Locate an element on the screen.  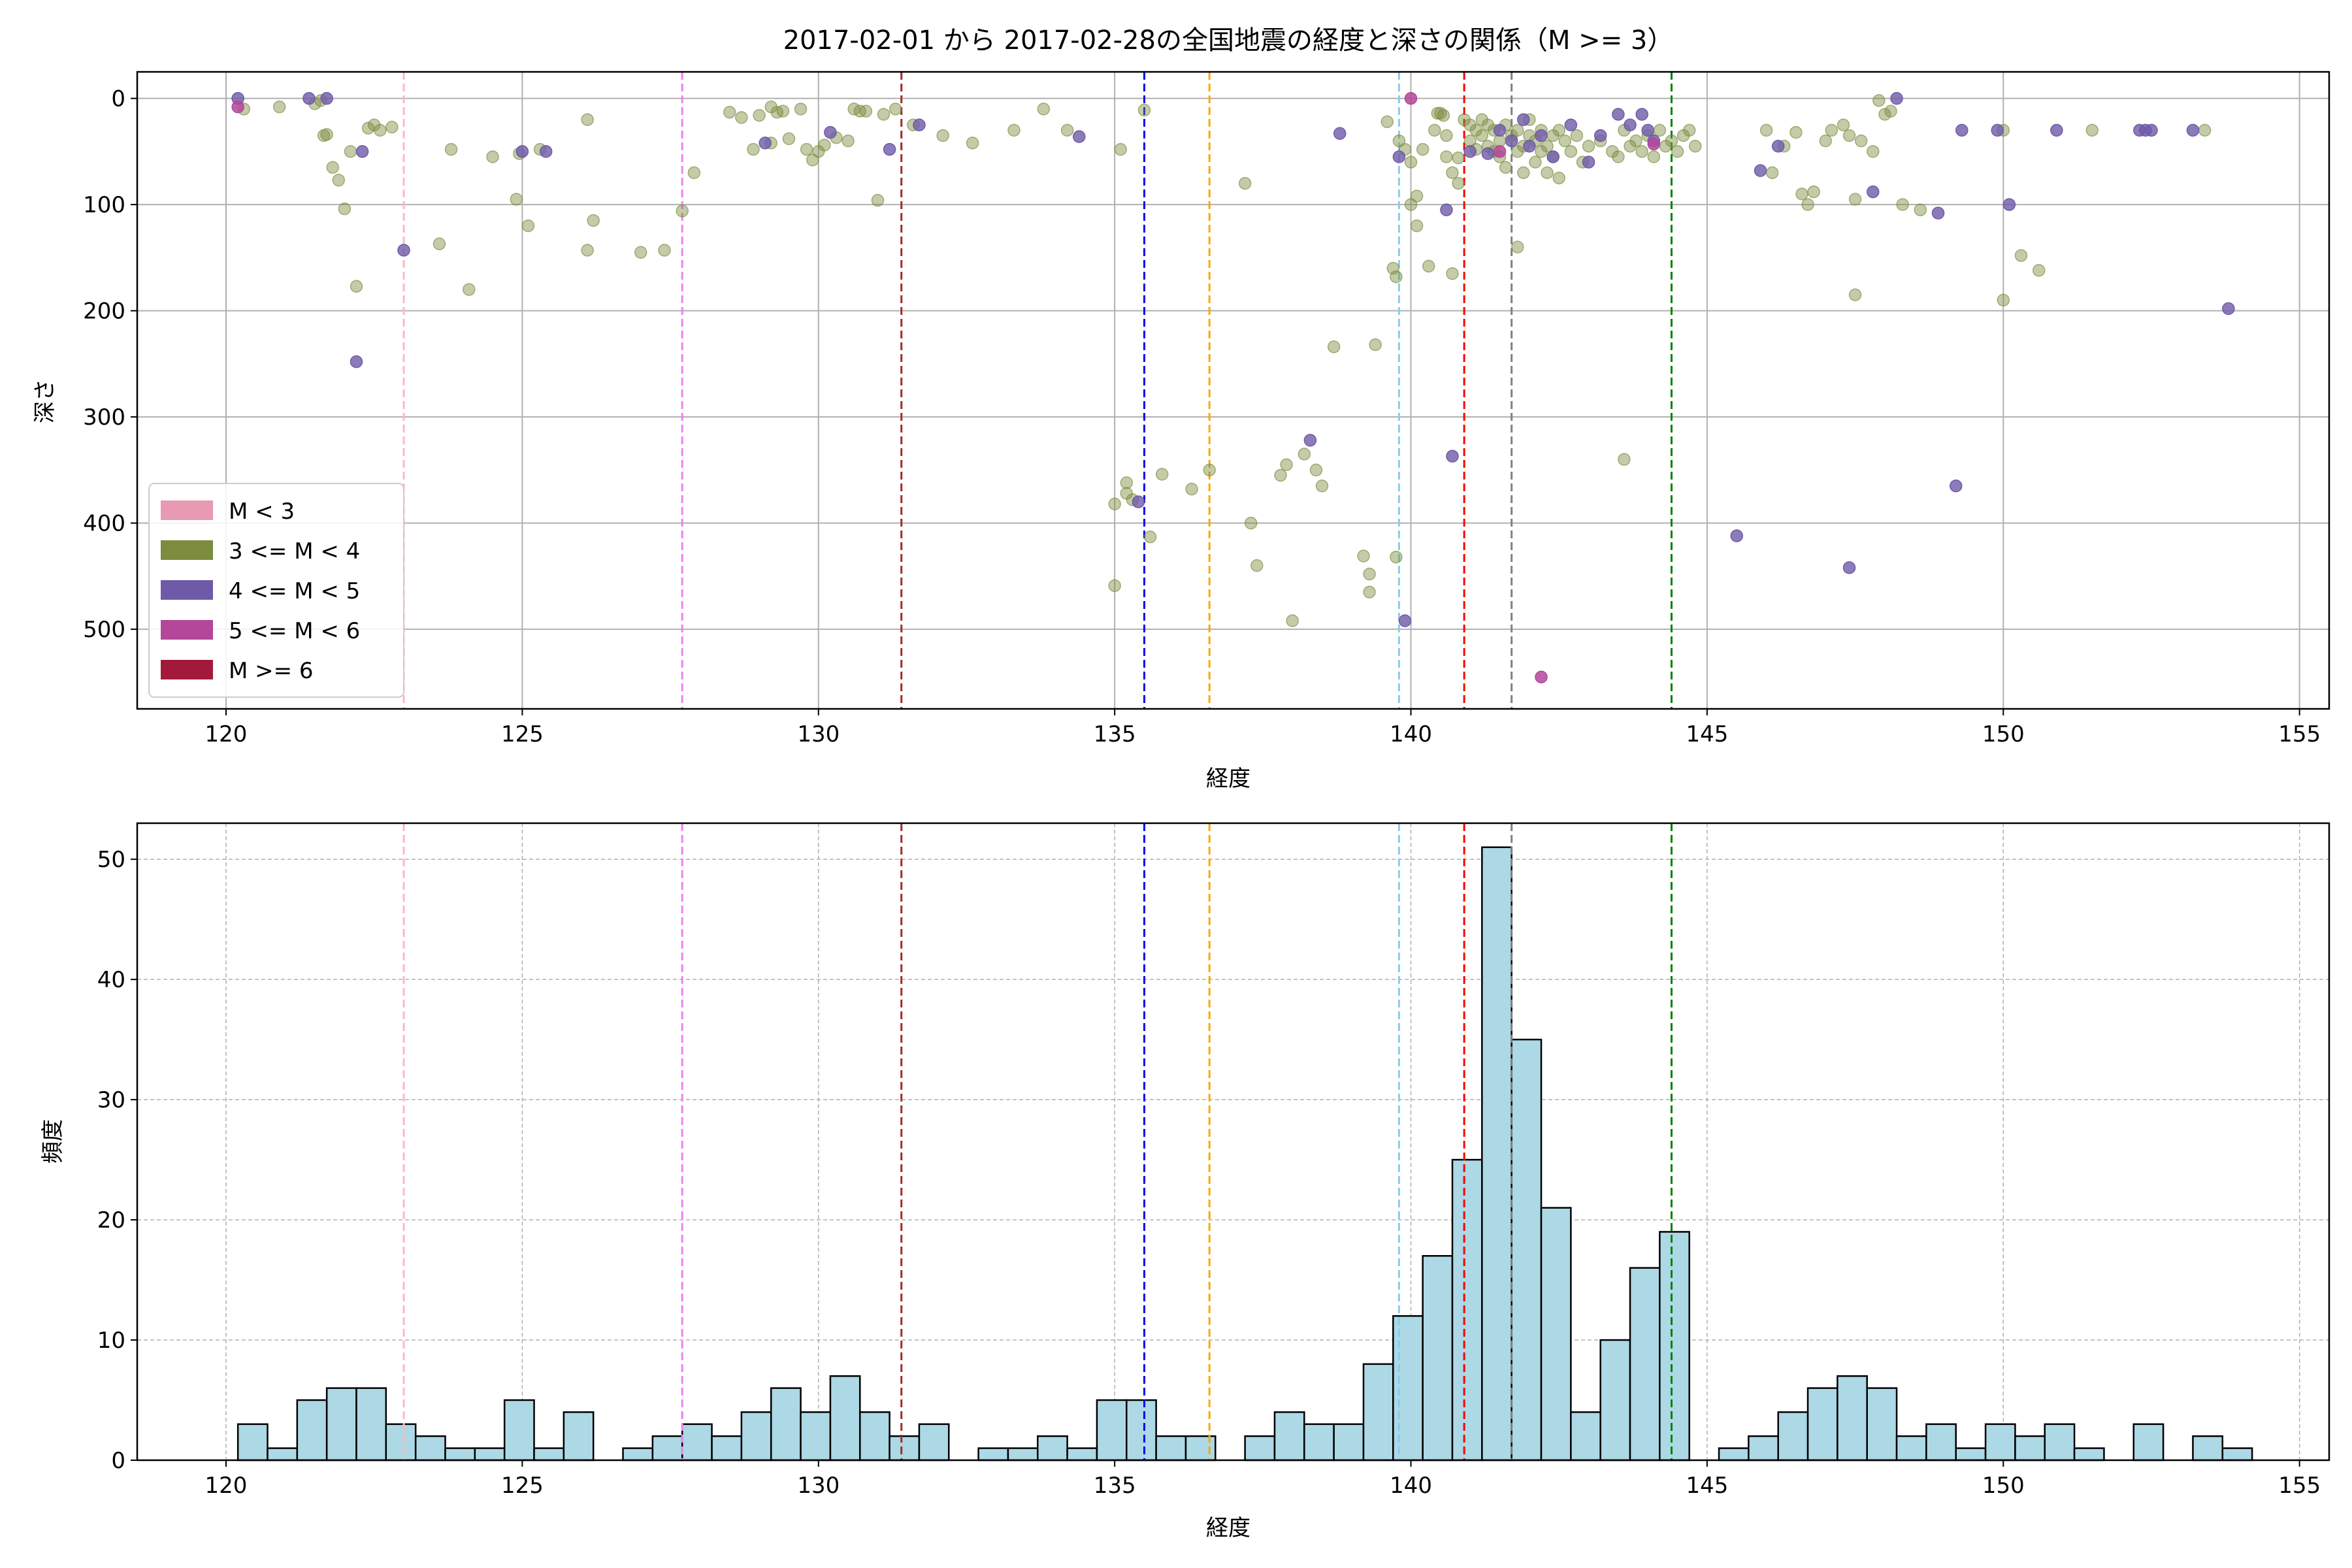
x-tick-label: 135 is located at coordinates (1115, 1486).